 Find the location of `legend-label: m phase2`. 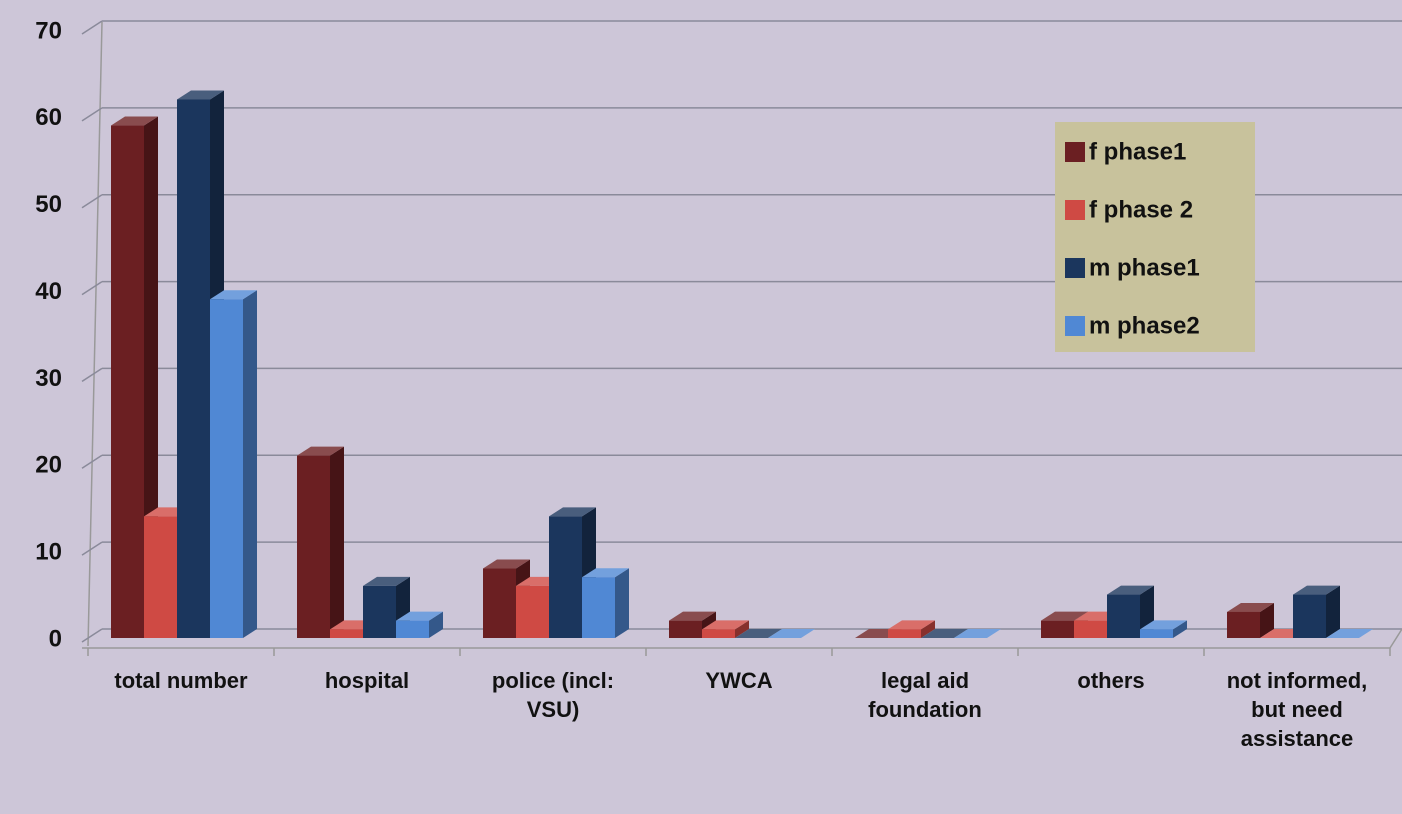

legend-label: m phase2 is located at coordinates (1144, 325).